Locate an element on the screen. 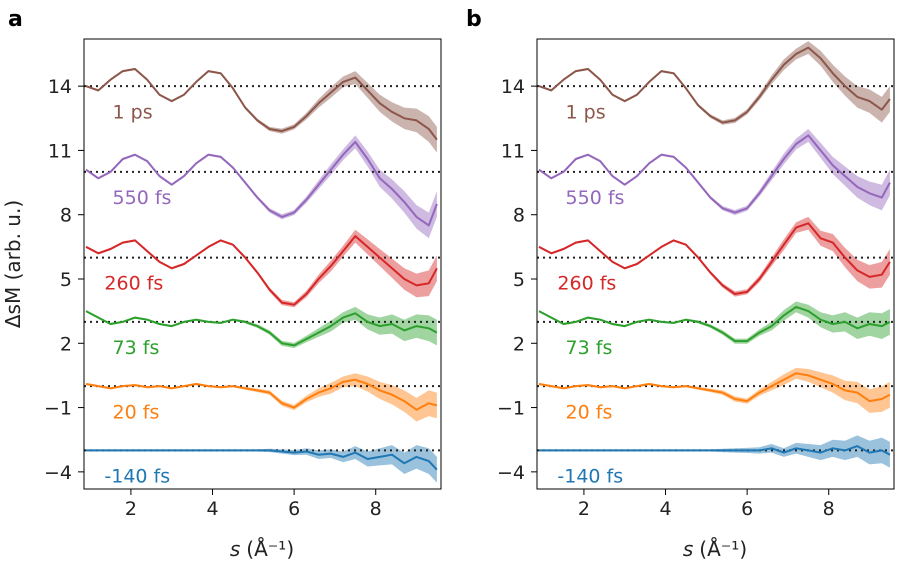 This screenshot has width=897, height=565. panel-b-xlabel-var: s is located at coordinates (688, 549).